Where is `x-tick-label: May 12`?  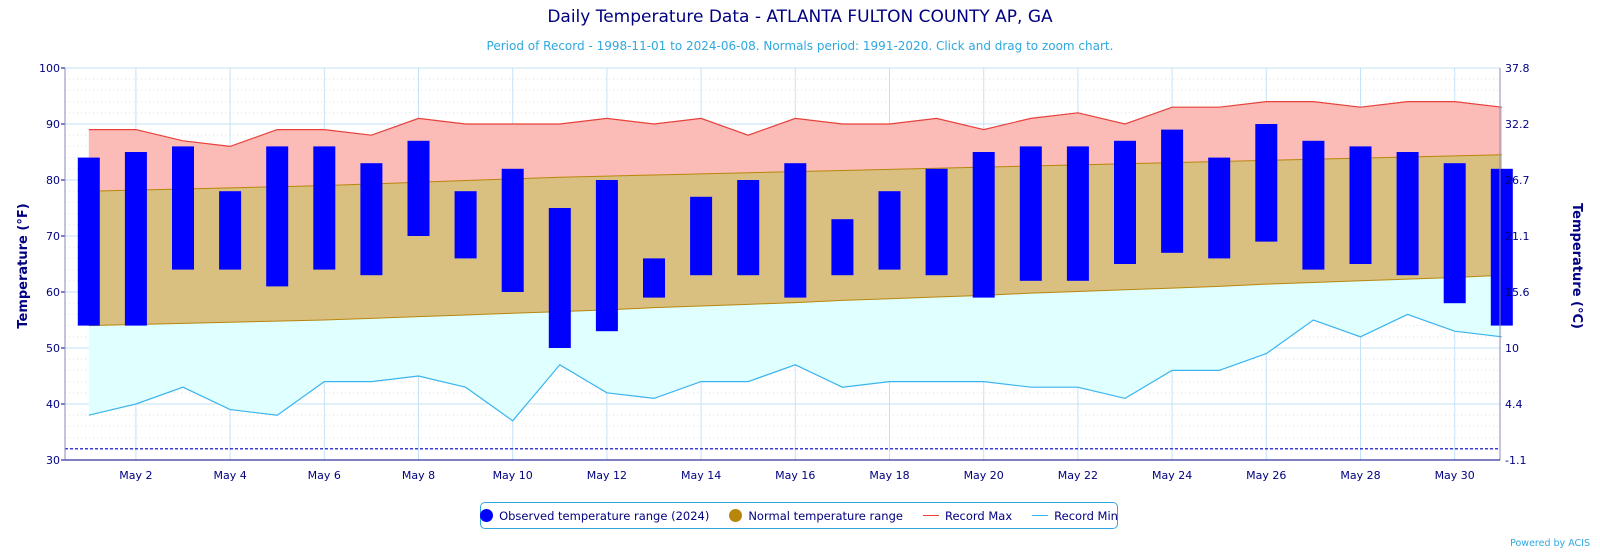
x-tick-label: May 12 is located at coordinates (607, 475).